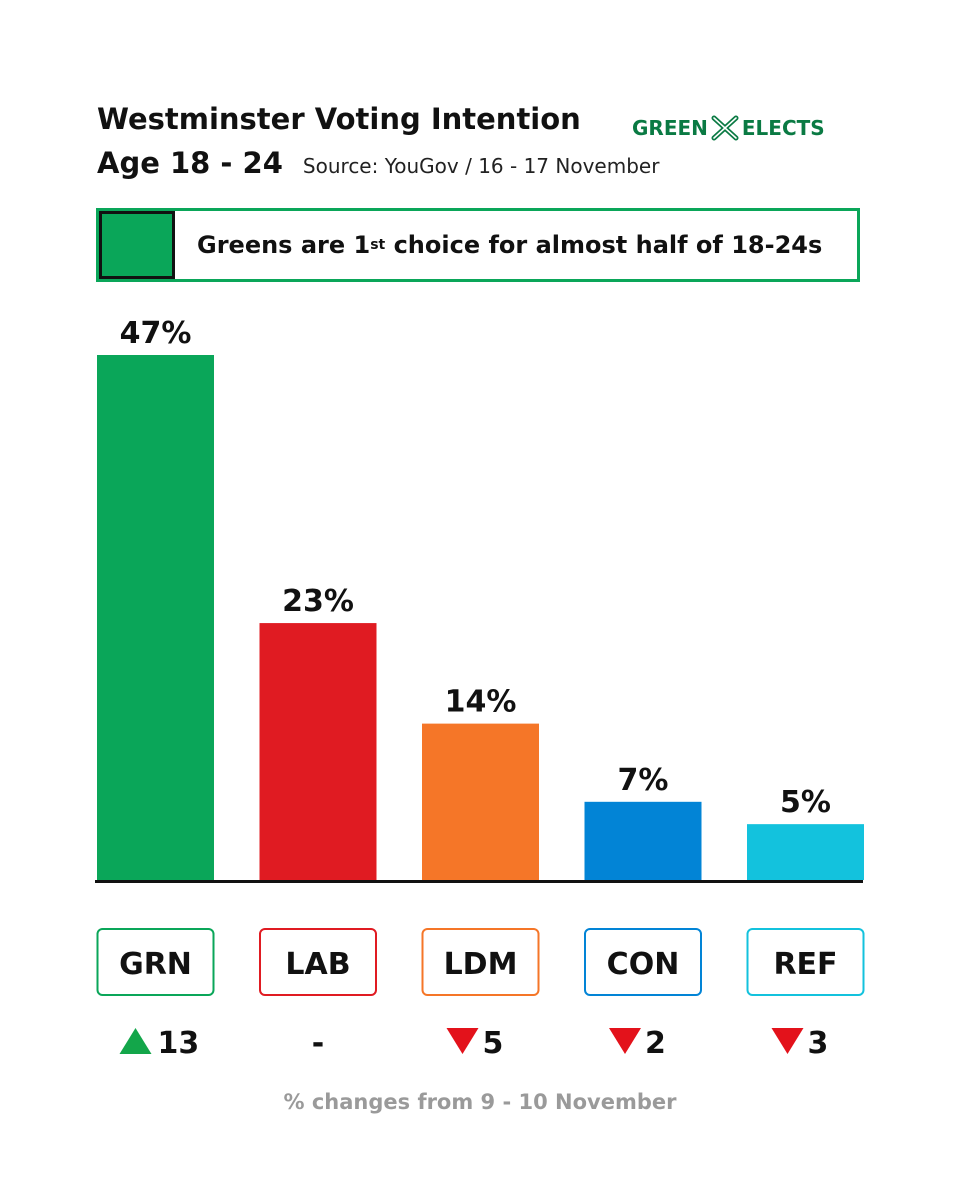  I want to click on bar-ref, so click(805, 852).